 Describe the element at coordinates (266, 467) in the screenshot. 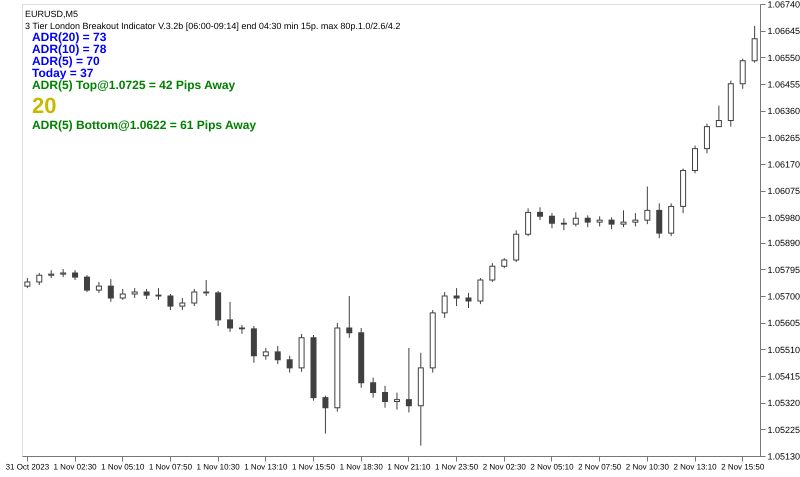

I see `x-tick-label: 1 Nov 13:10` at that location.